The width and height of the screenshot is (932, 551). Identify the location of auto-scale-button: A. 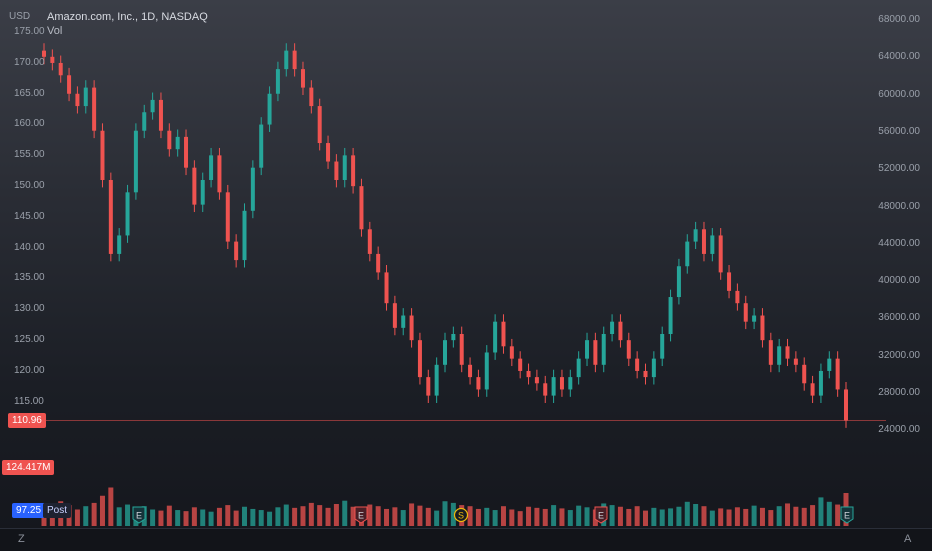
(908, 539).